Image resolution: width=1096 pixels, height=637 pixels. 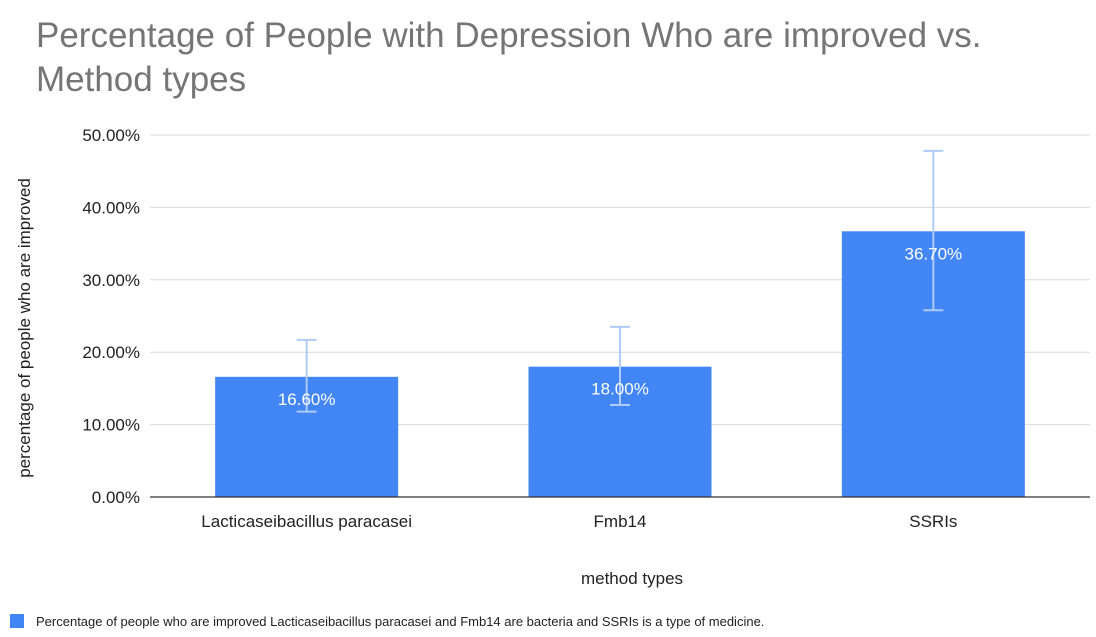 I want to click on x-tick-label: SSRIs, so click(x=933, y=521).